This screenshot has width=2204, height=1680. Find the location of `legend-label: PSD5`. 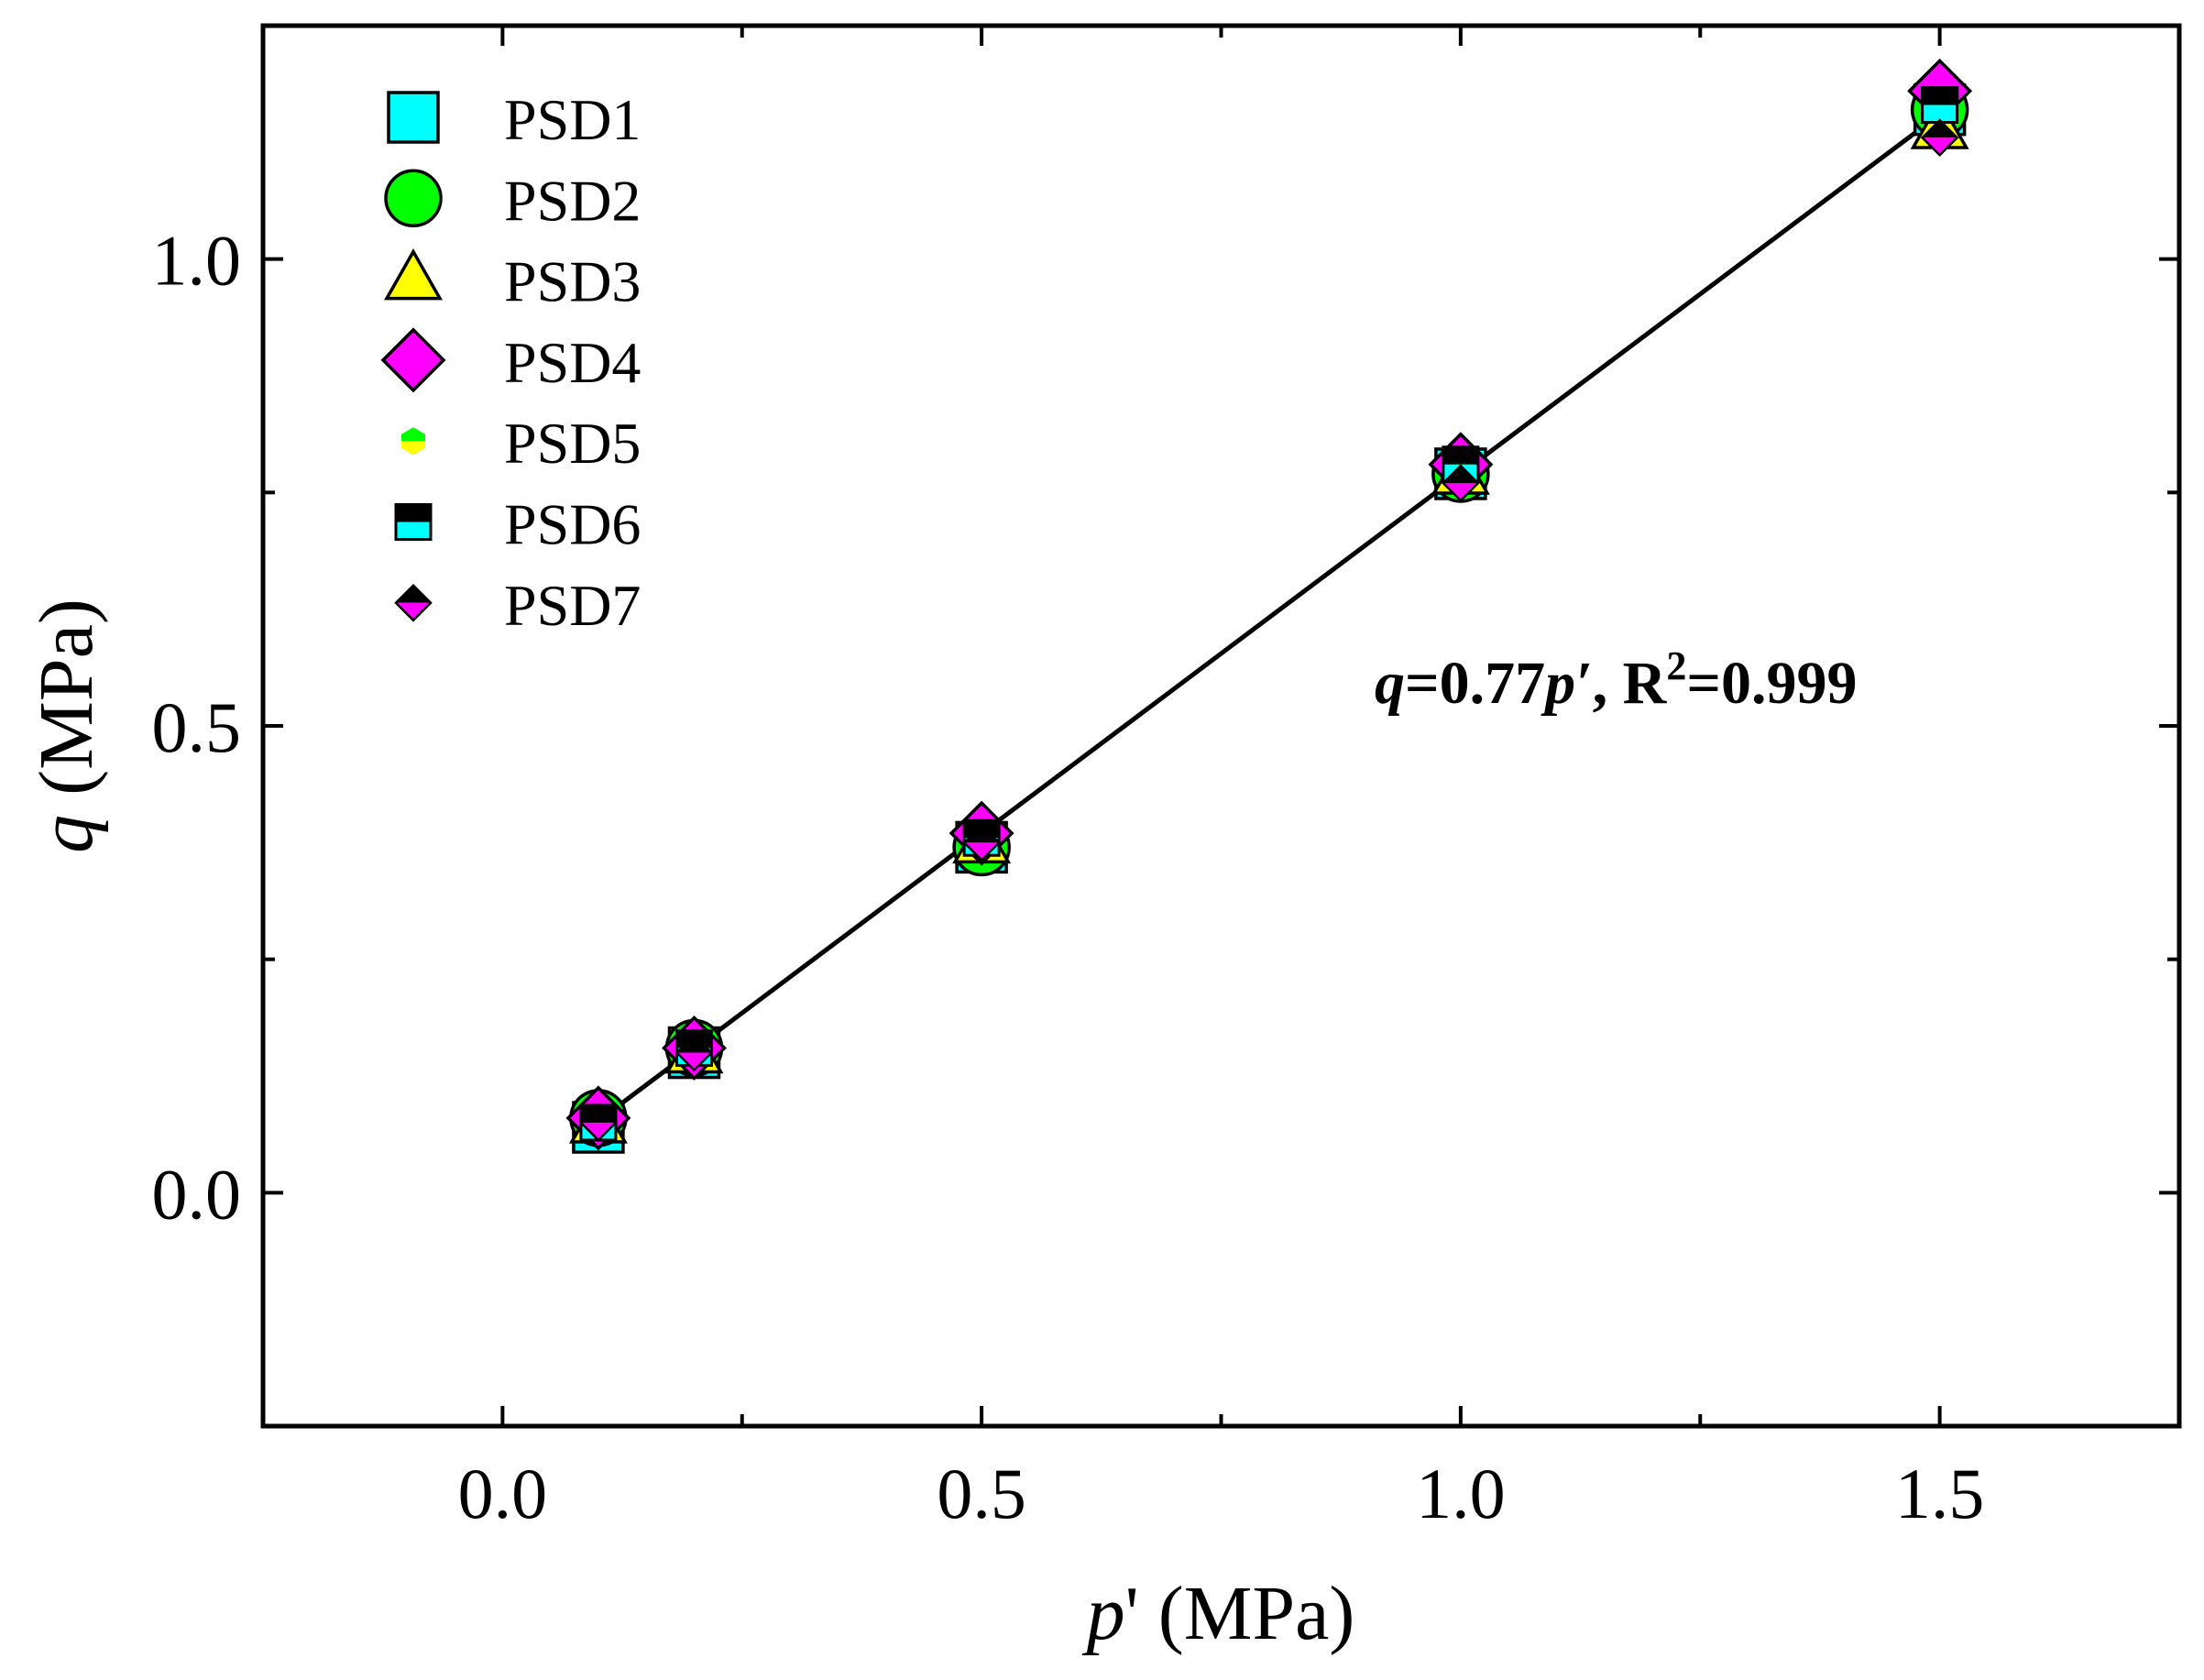

legend-label: PSD5 is located at coordinates (572, 443).